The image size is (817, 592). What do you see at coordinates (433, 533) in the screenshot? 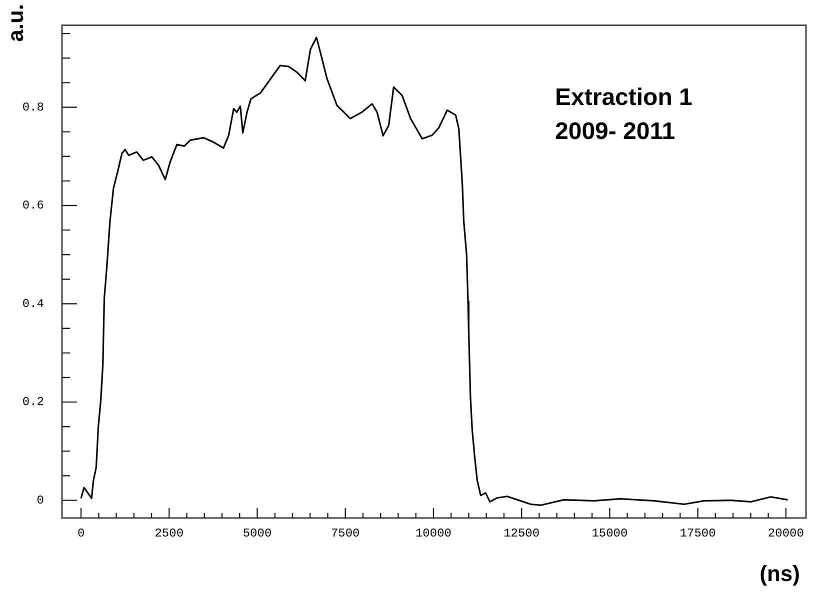
I see `x-tick-label: 10000` at bounding box center [433, 533].